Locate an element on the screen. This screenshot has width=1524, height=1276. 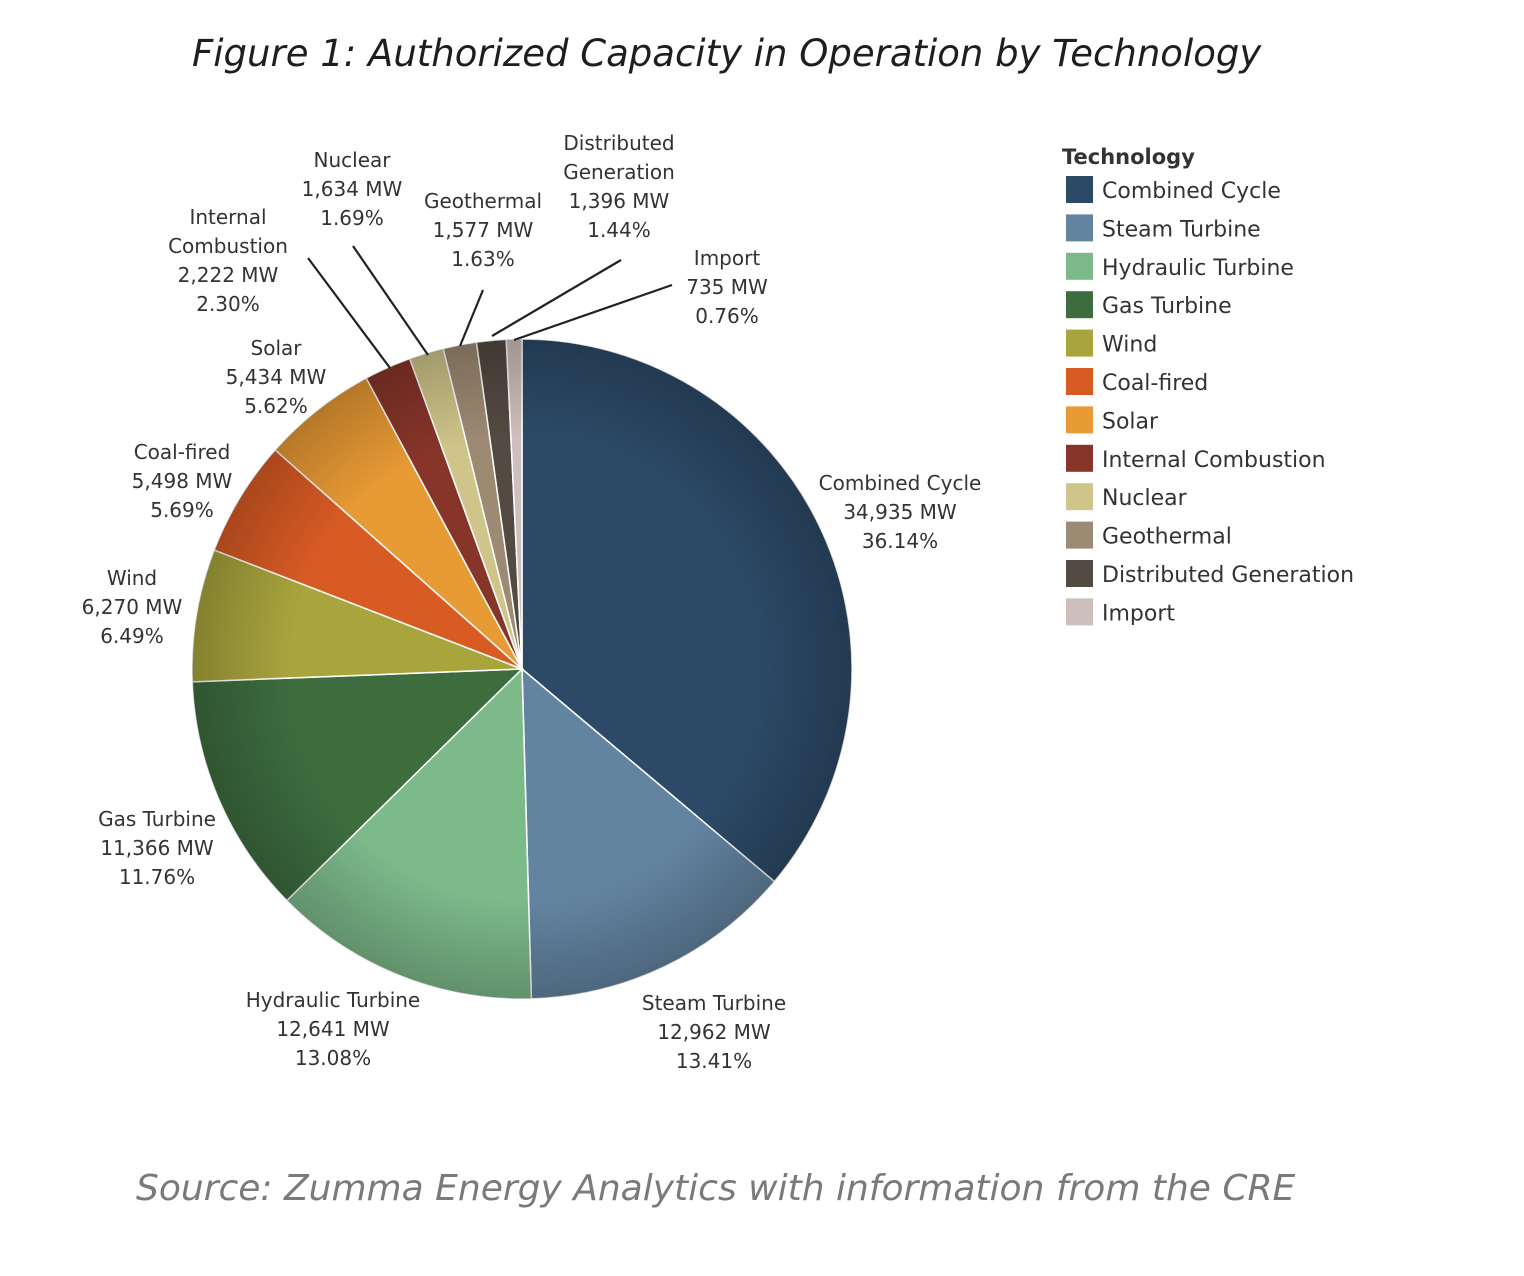
slice-label-percent-internal-combustion: 2.30% is located at coordinates (228, 304).